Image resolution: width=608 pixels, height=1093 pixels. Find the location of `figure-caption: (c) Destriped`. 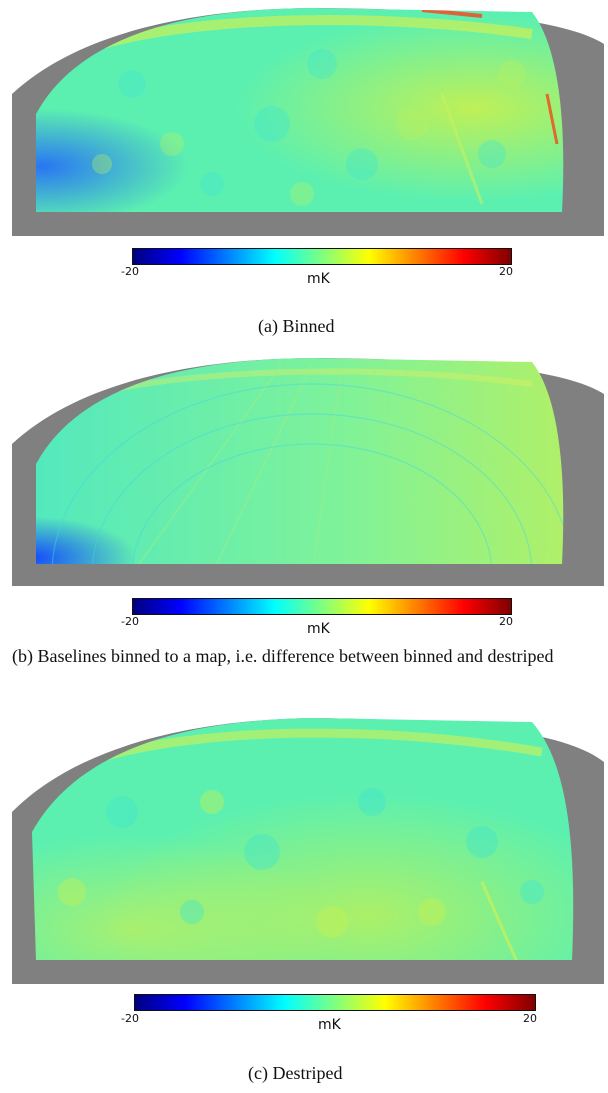

figure-caption: (c) Destriped is located at coordinates (295, 1073).